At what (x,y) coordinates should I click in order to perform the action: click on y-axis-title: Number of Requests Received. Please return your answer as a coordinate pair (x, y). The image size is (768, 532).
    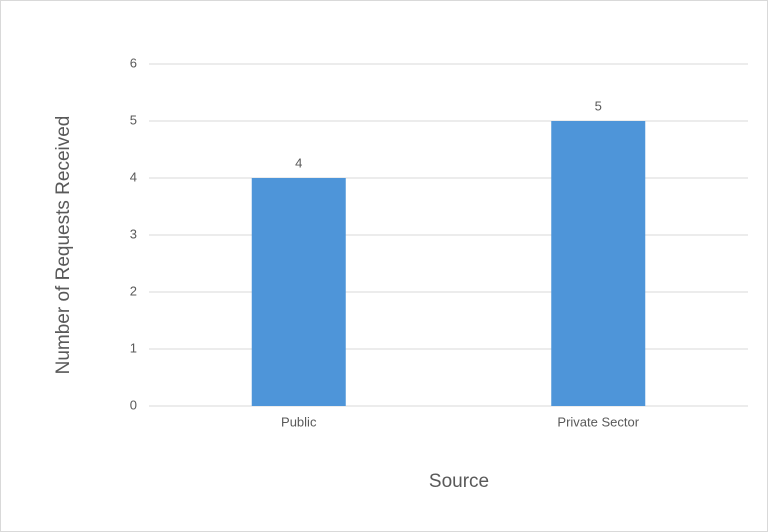
    Looking at the image, I should click on (63, 245).